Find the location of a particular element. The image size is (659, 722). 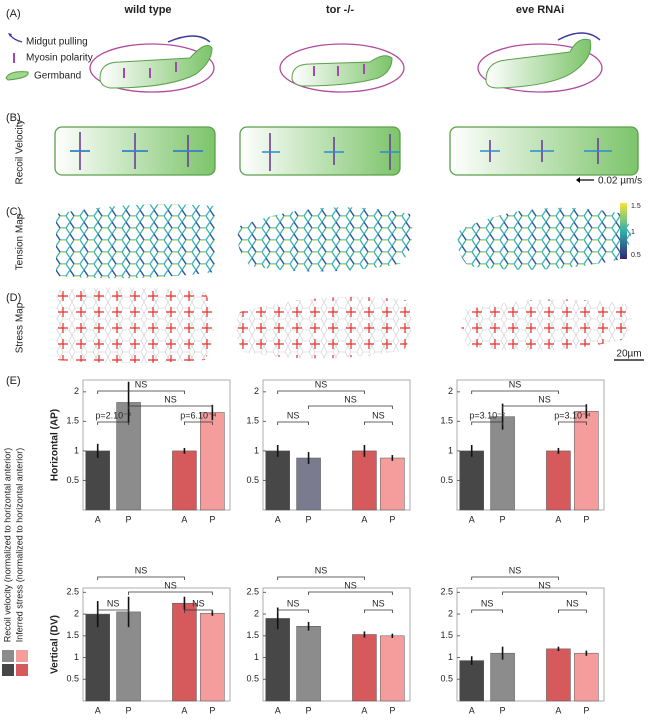

column-title: wild type is located at coordinates (147, 10).